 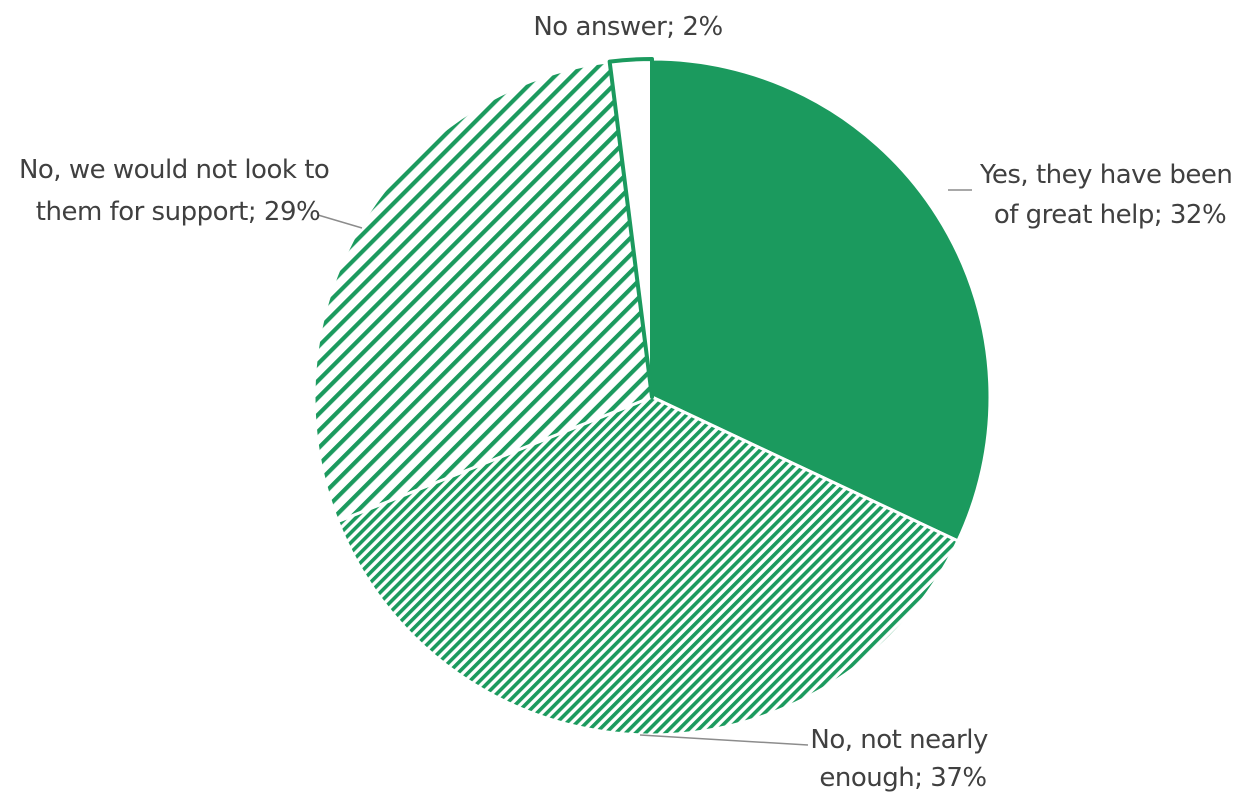 What do you see at coordinates (1110, 215) in the screenshot?
I see `data-label-yes-line-2: of great help; 32%` at bounding box center [1110, 215].